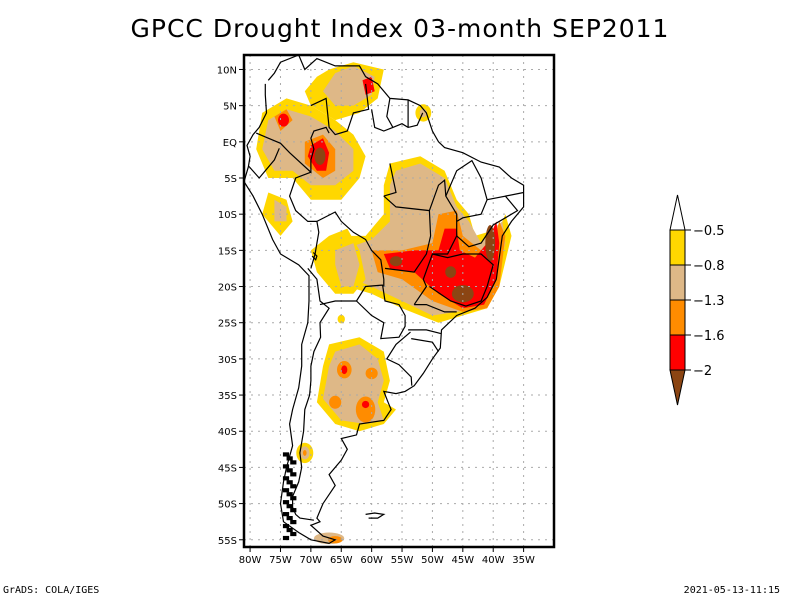 The image size is (800, 600). Describe the element at coordinates (341, 319) in the screenshot. I see `field-nargentina-y1` at that location.